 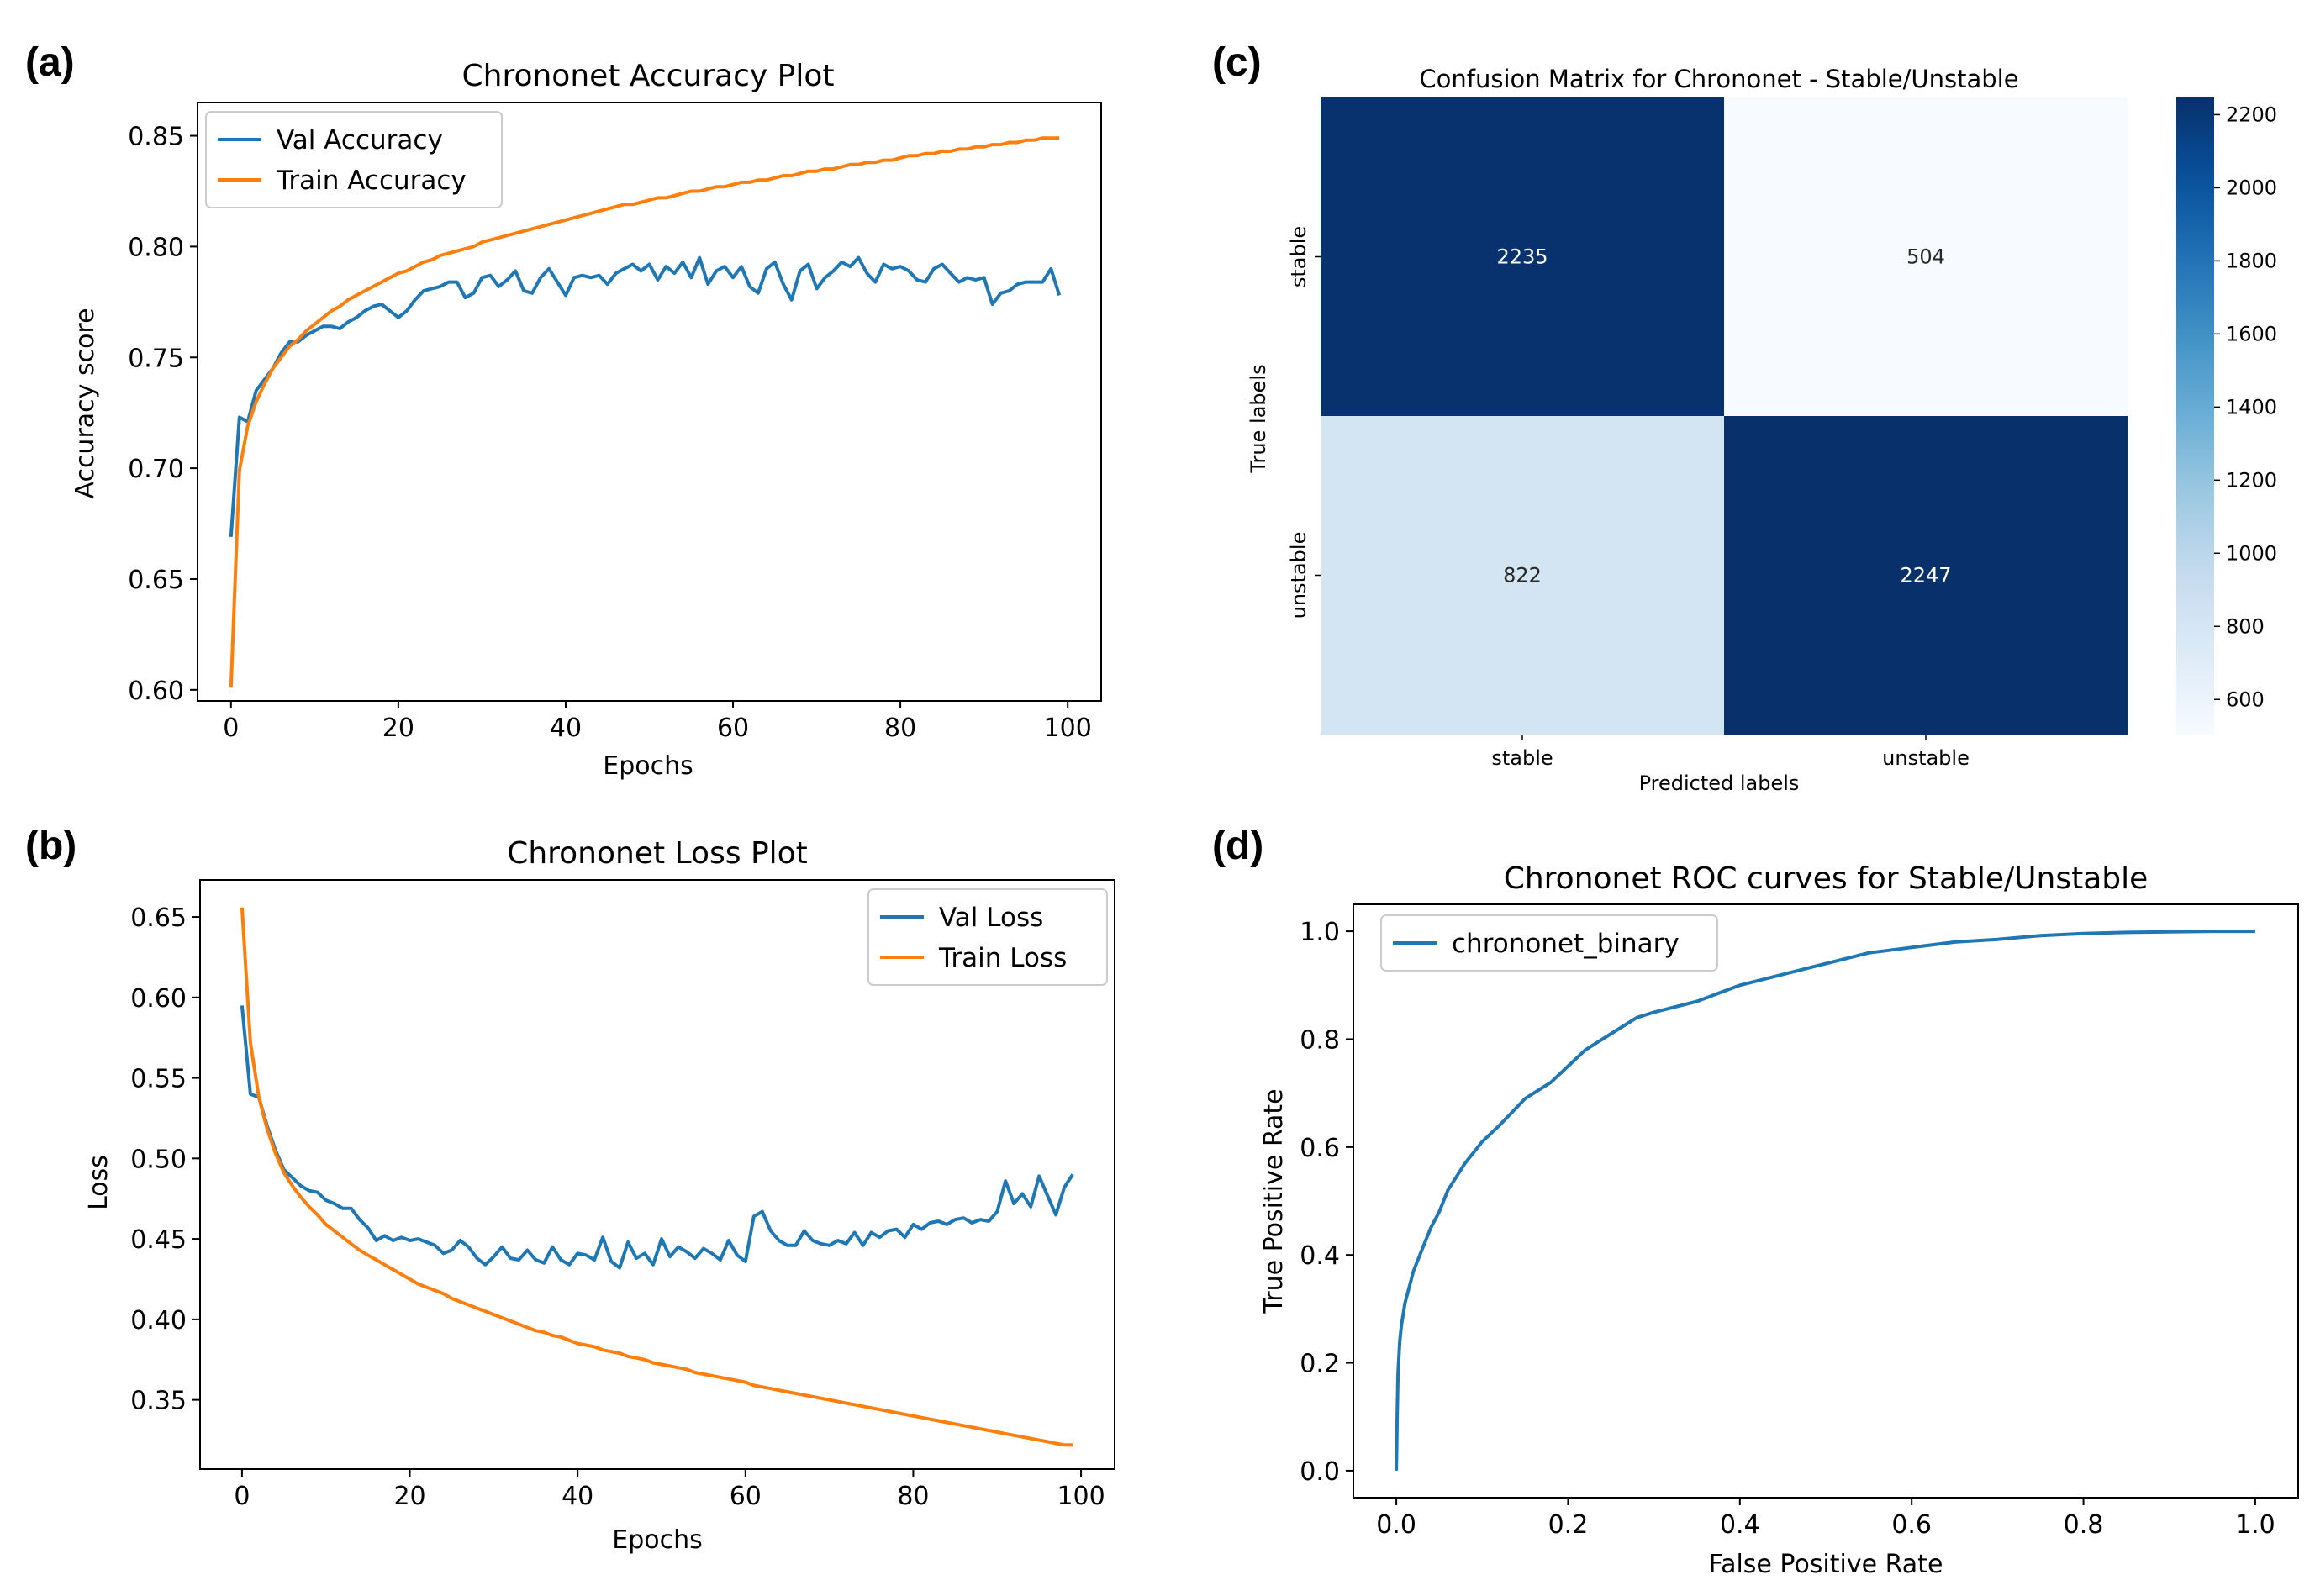 What do you see at coordinates (2245, 699) in the screenshot?
I see `colorbar-tick-label: 600` at bounding box center [2245, 699].